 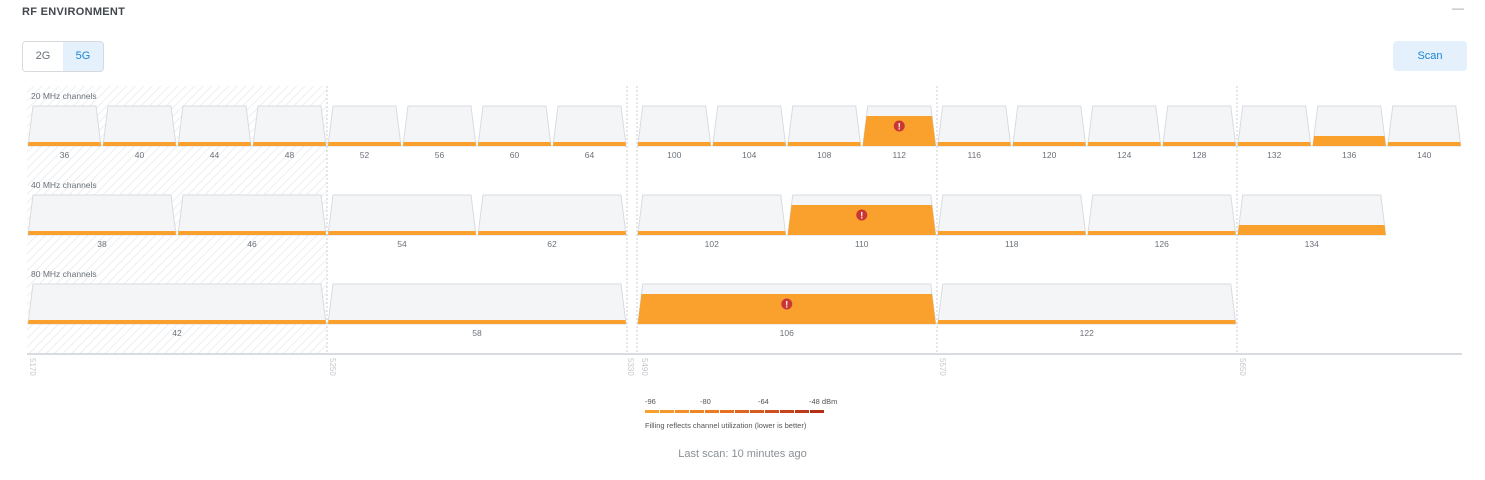 What do you see at coordinates (787, 333) in the screenshot?
I see `channel-number: 106` at bounding box center [787, 333].